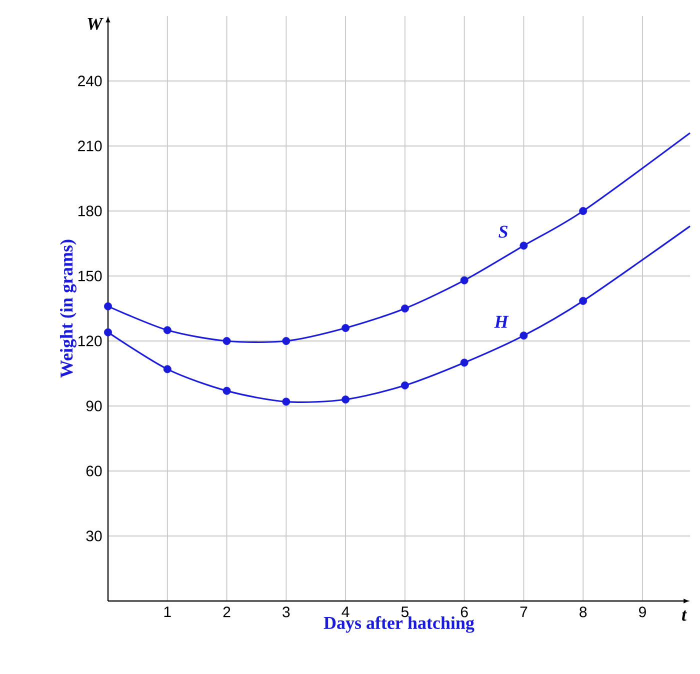 The height and width of the screenshot is (674, 700). I want to click on x-tick-label: 7, so click(524, 611).